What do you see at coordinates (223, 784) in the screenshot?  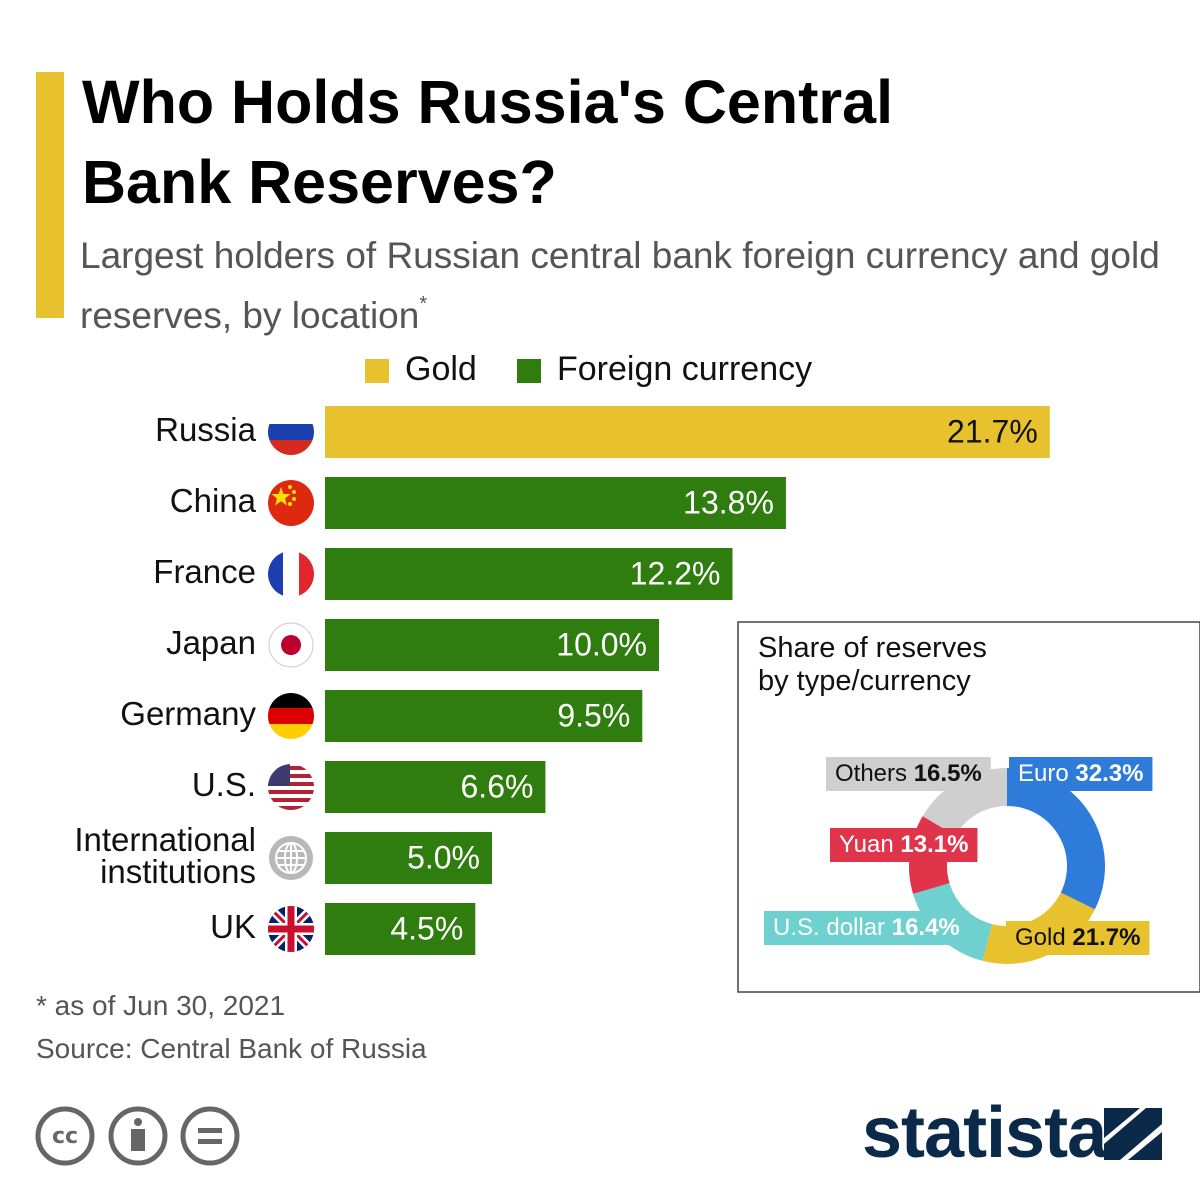 I see `category-label: U.S.` at bounding box center [223, 784].